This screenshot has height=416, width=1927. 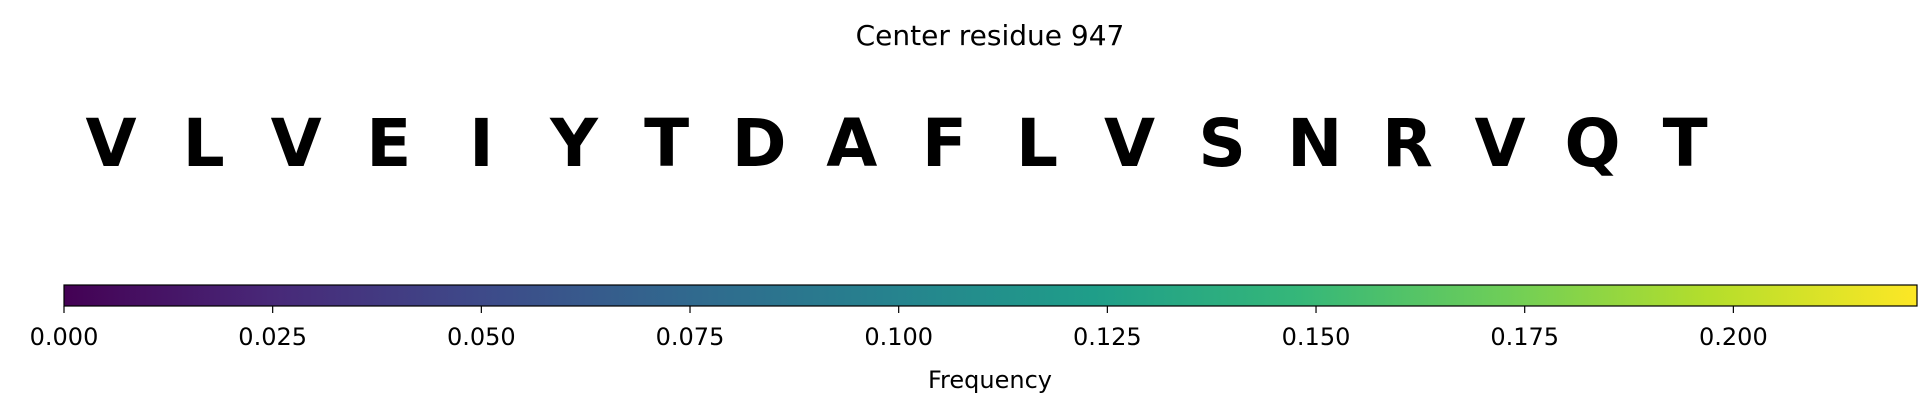 What do you see at coordinates (1107, 337) in the screenshot?
I see `x-tick-label: 0.125` at bounding box center [1107, 337].